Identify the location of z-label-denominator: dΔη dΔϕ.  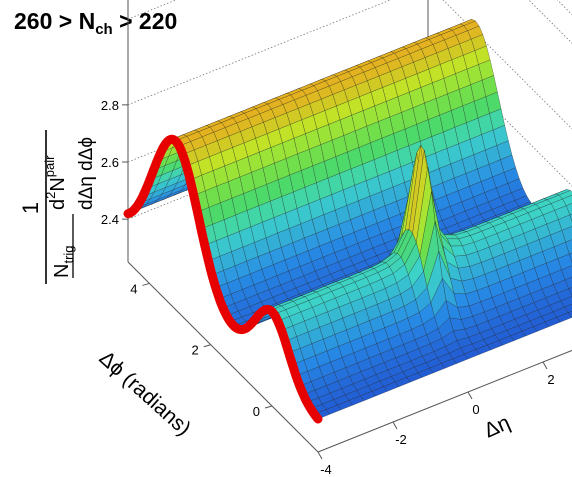
(86, 173).